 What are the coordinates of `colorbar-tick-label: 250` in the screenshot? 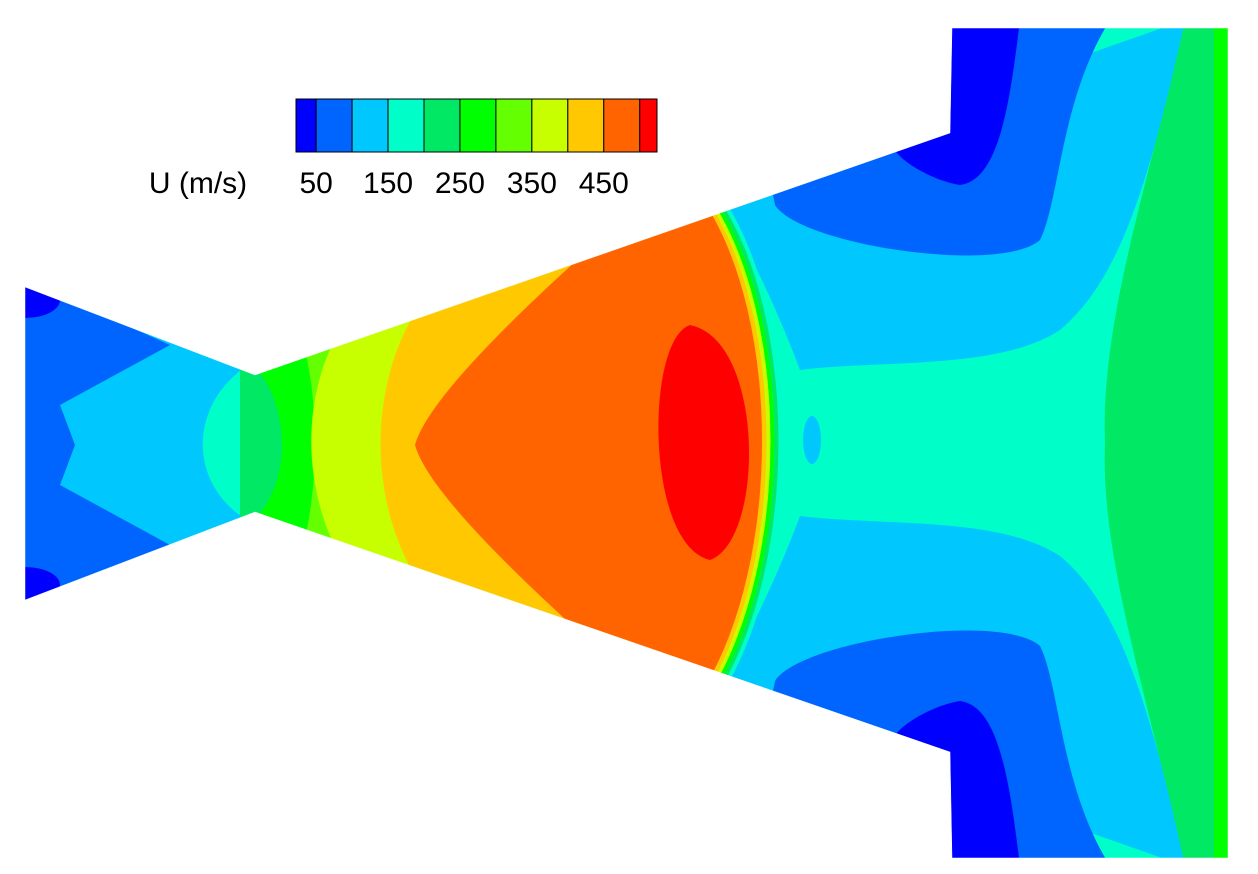 It's located at (460, 183).